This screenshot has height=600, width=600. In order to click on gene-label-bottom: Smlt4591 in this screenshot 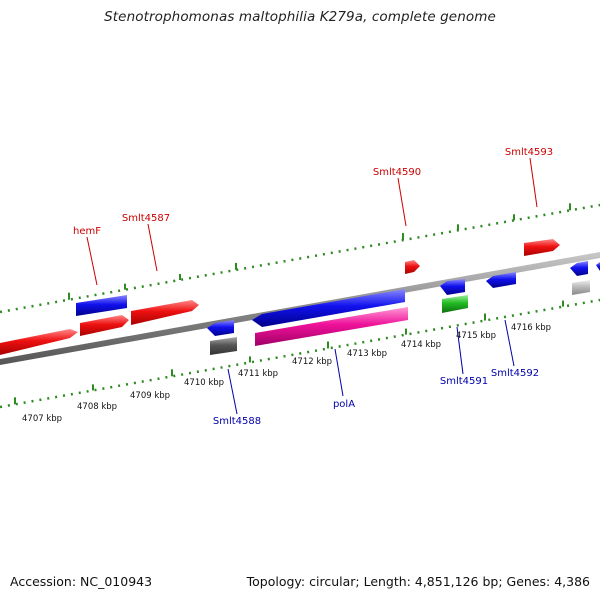, I will do `click(464, 381)`.